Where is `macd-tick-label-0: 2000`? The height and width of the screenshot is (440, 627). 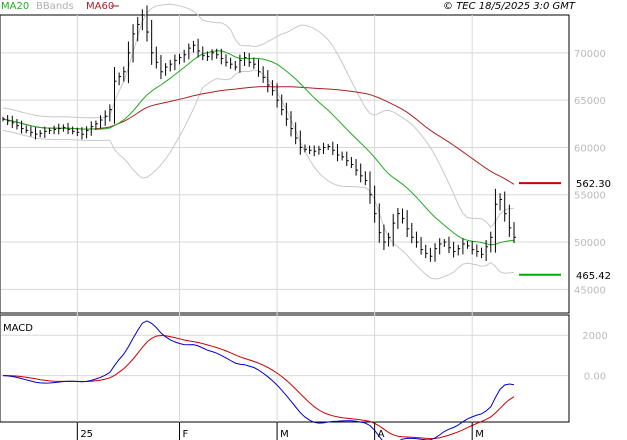
macd-tick-label-0: 2000 is located at coordinates (594, 336).